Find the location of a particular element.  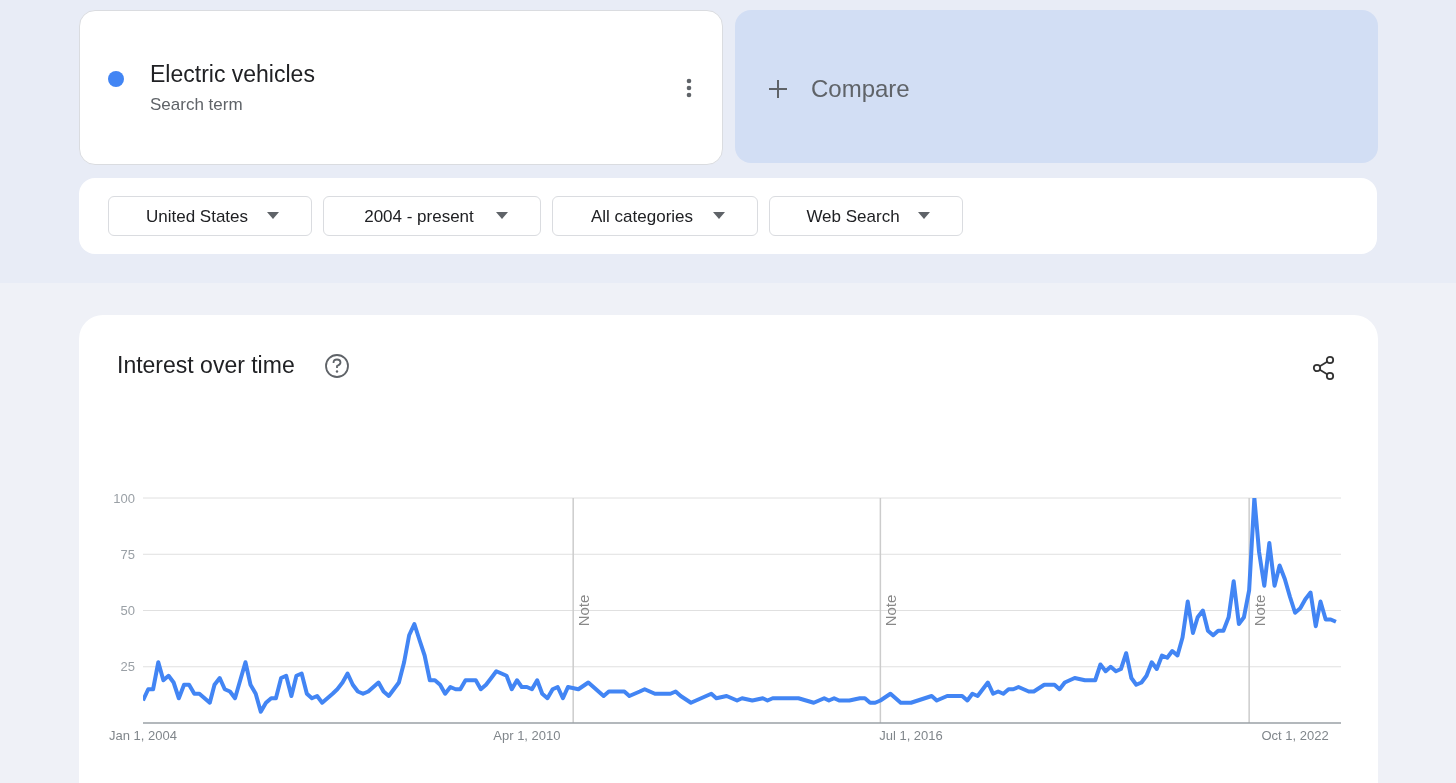

y-tick-label: 75 is located at coordinates (127, 554).